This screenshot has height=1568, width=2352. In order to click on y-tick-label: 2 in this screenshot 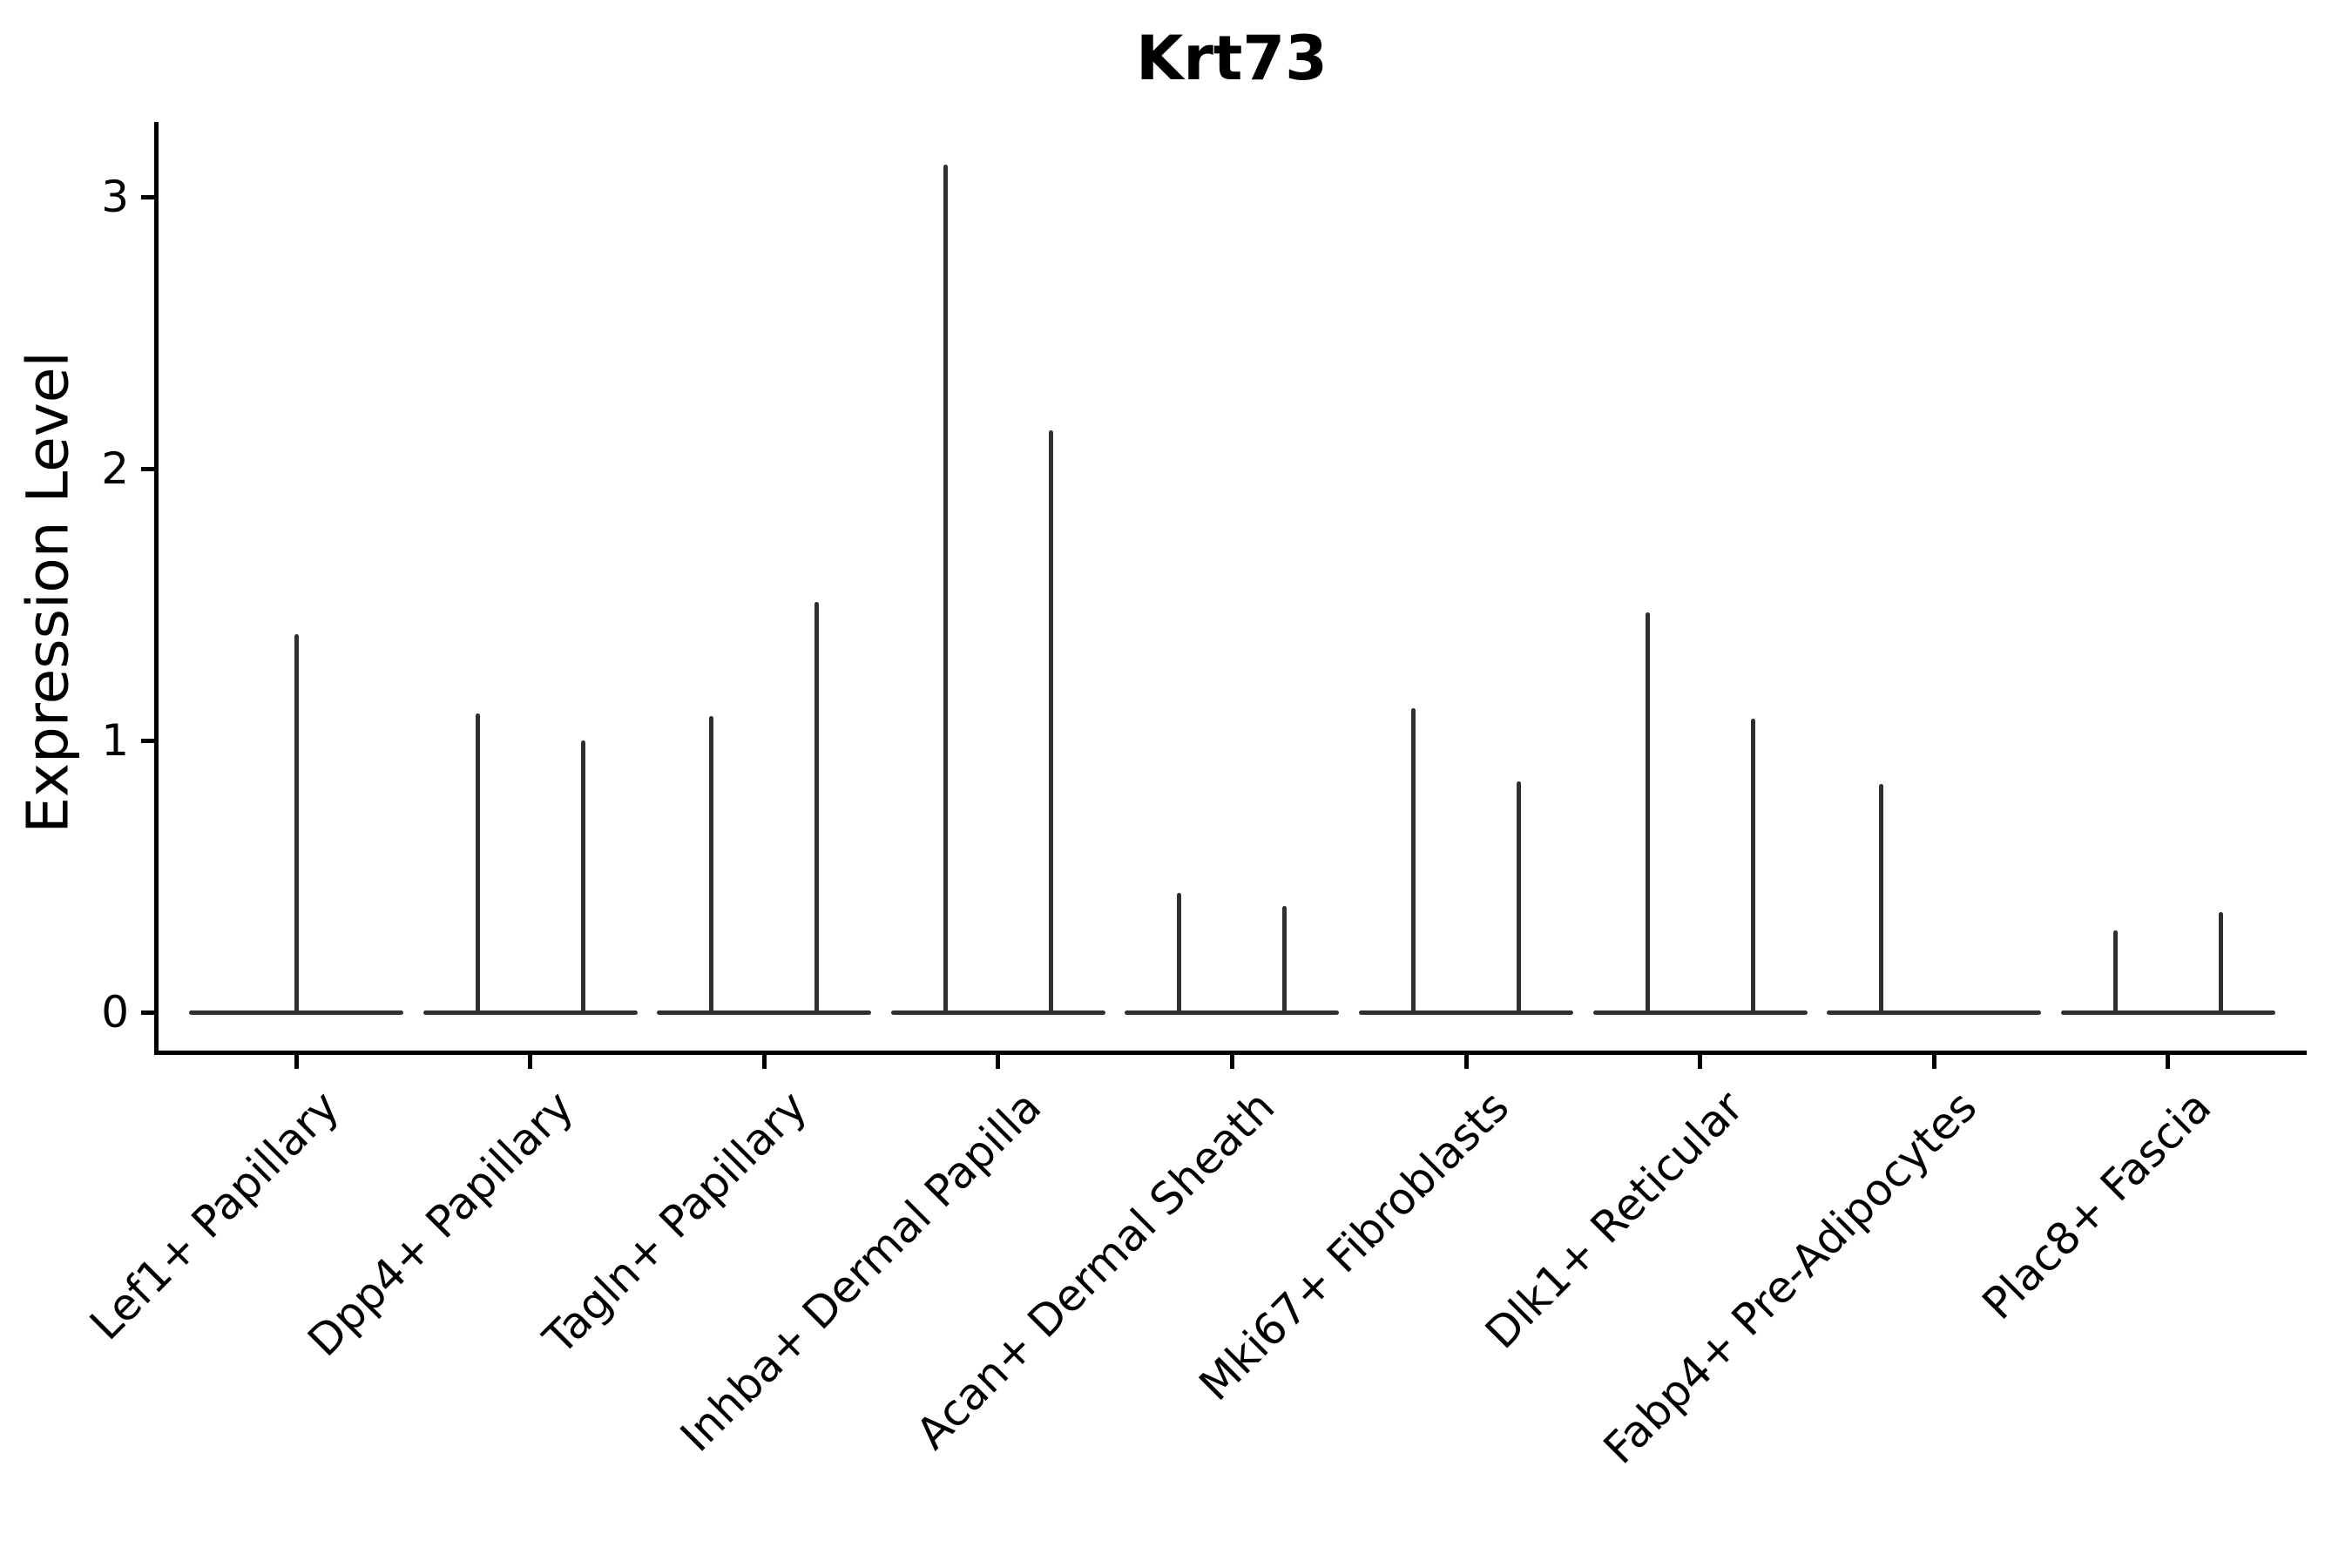, I will do `click(115, 469)`.